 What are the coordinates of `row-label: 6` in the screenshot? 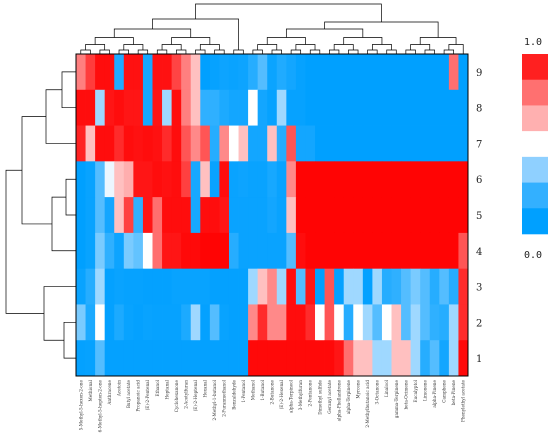 It's located at (479, 180).